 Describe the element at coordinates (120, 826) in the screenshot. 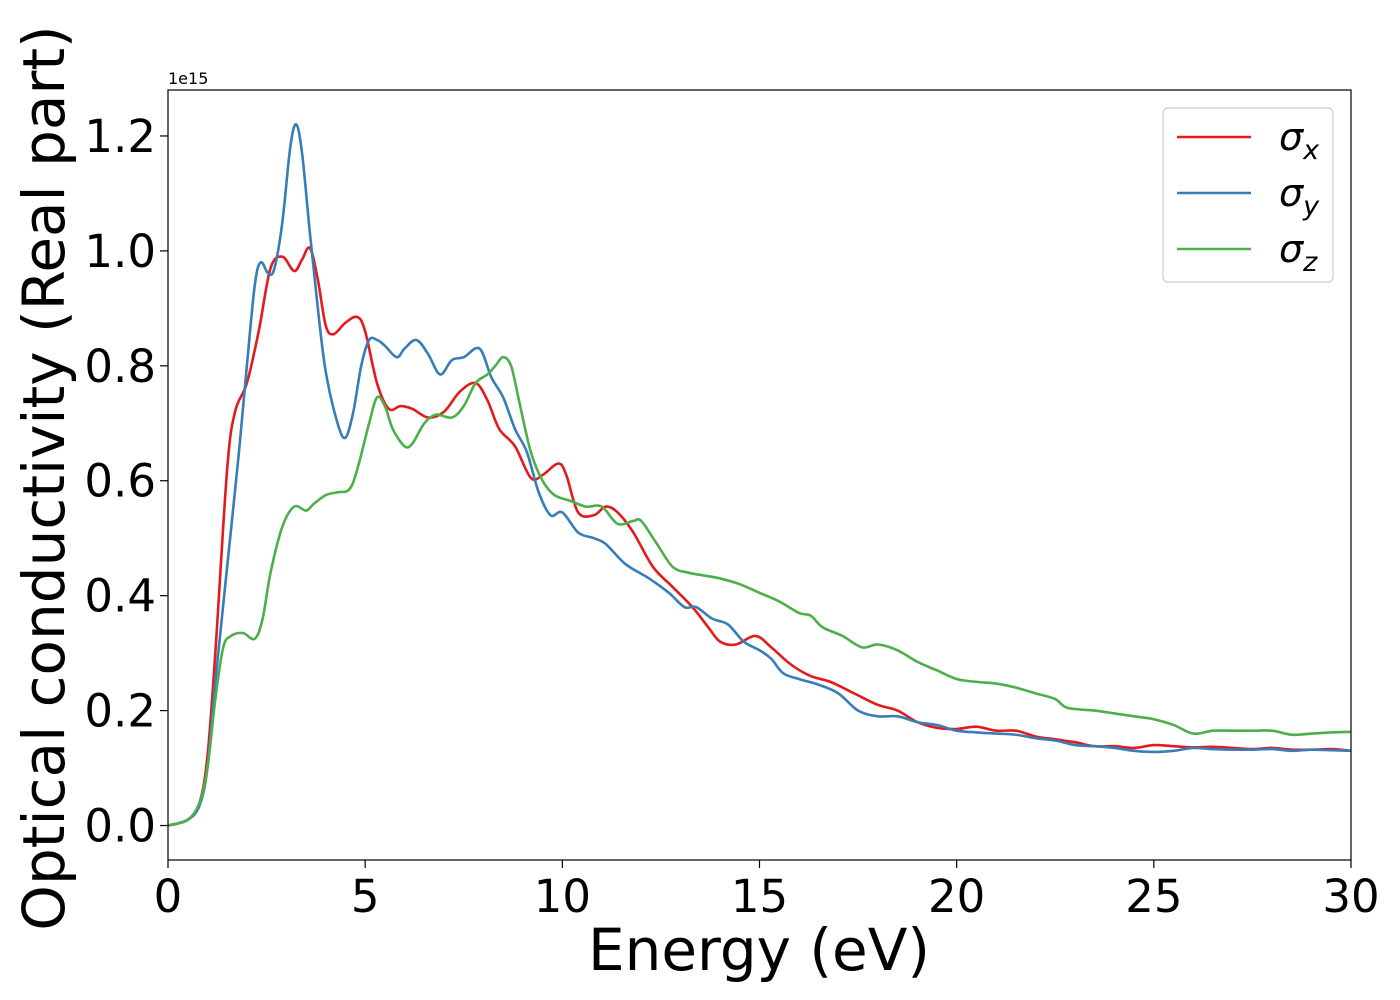

I see `y-tick-label: 0.0` at that location.